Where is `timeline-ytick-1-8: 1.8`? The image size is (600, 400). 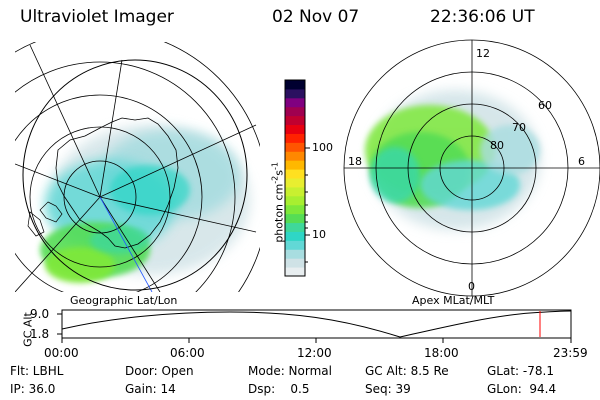 timeline-ytick-1-8: 1.8 is located at coordinates (40, 334).